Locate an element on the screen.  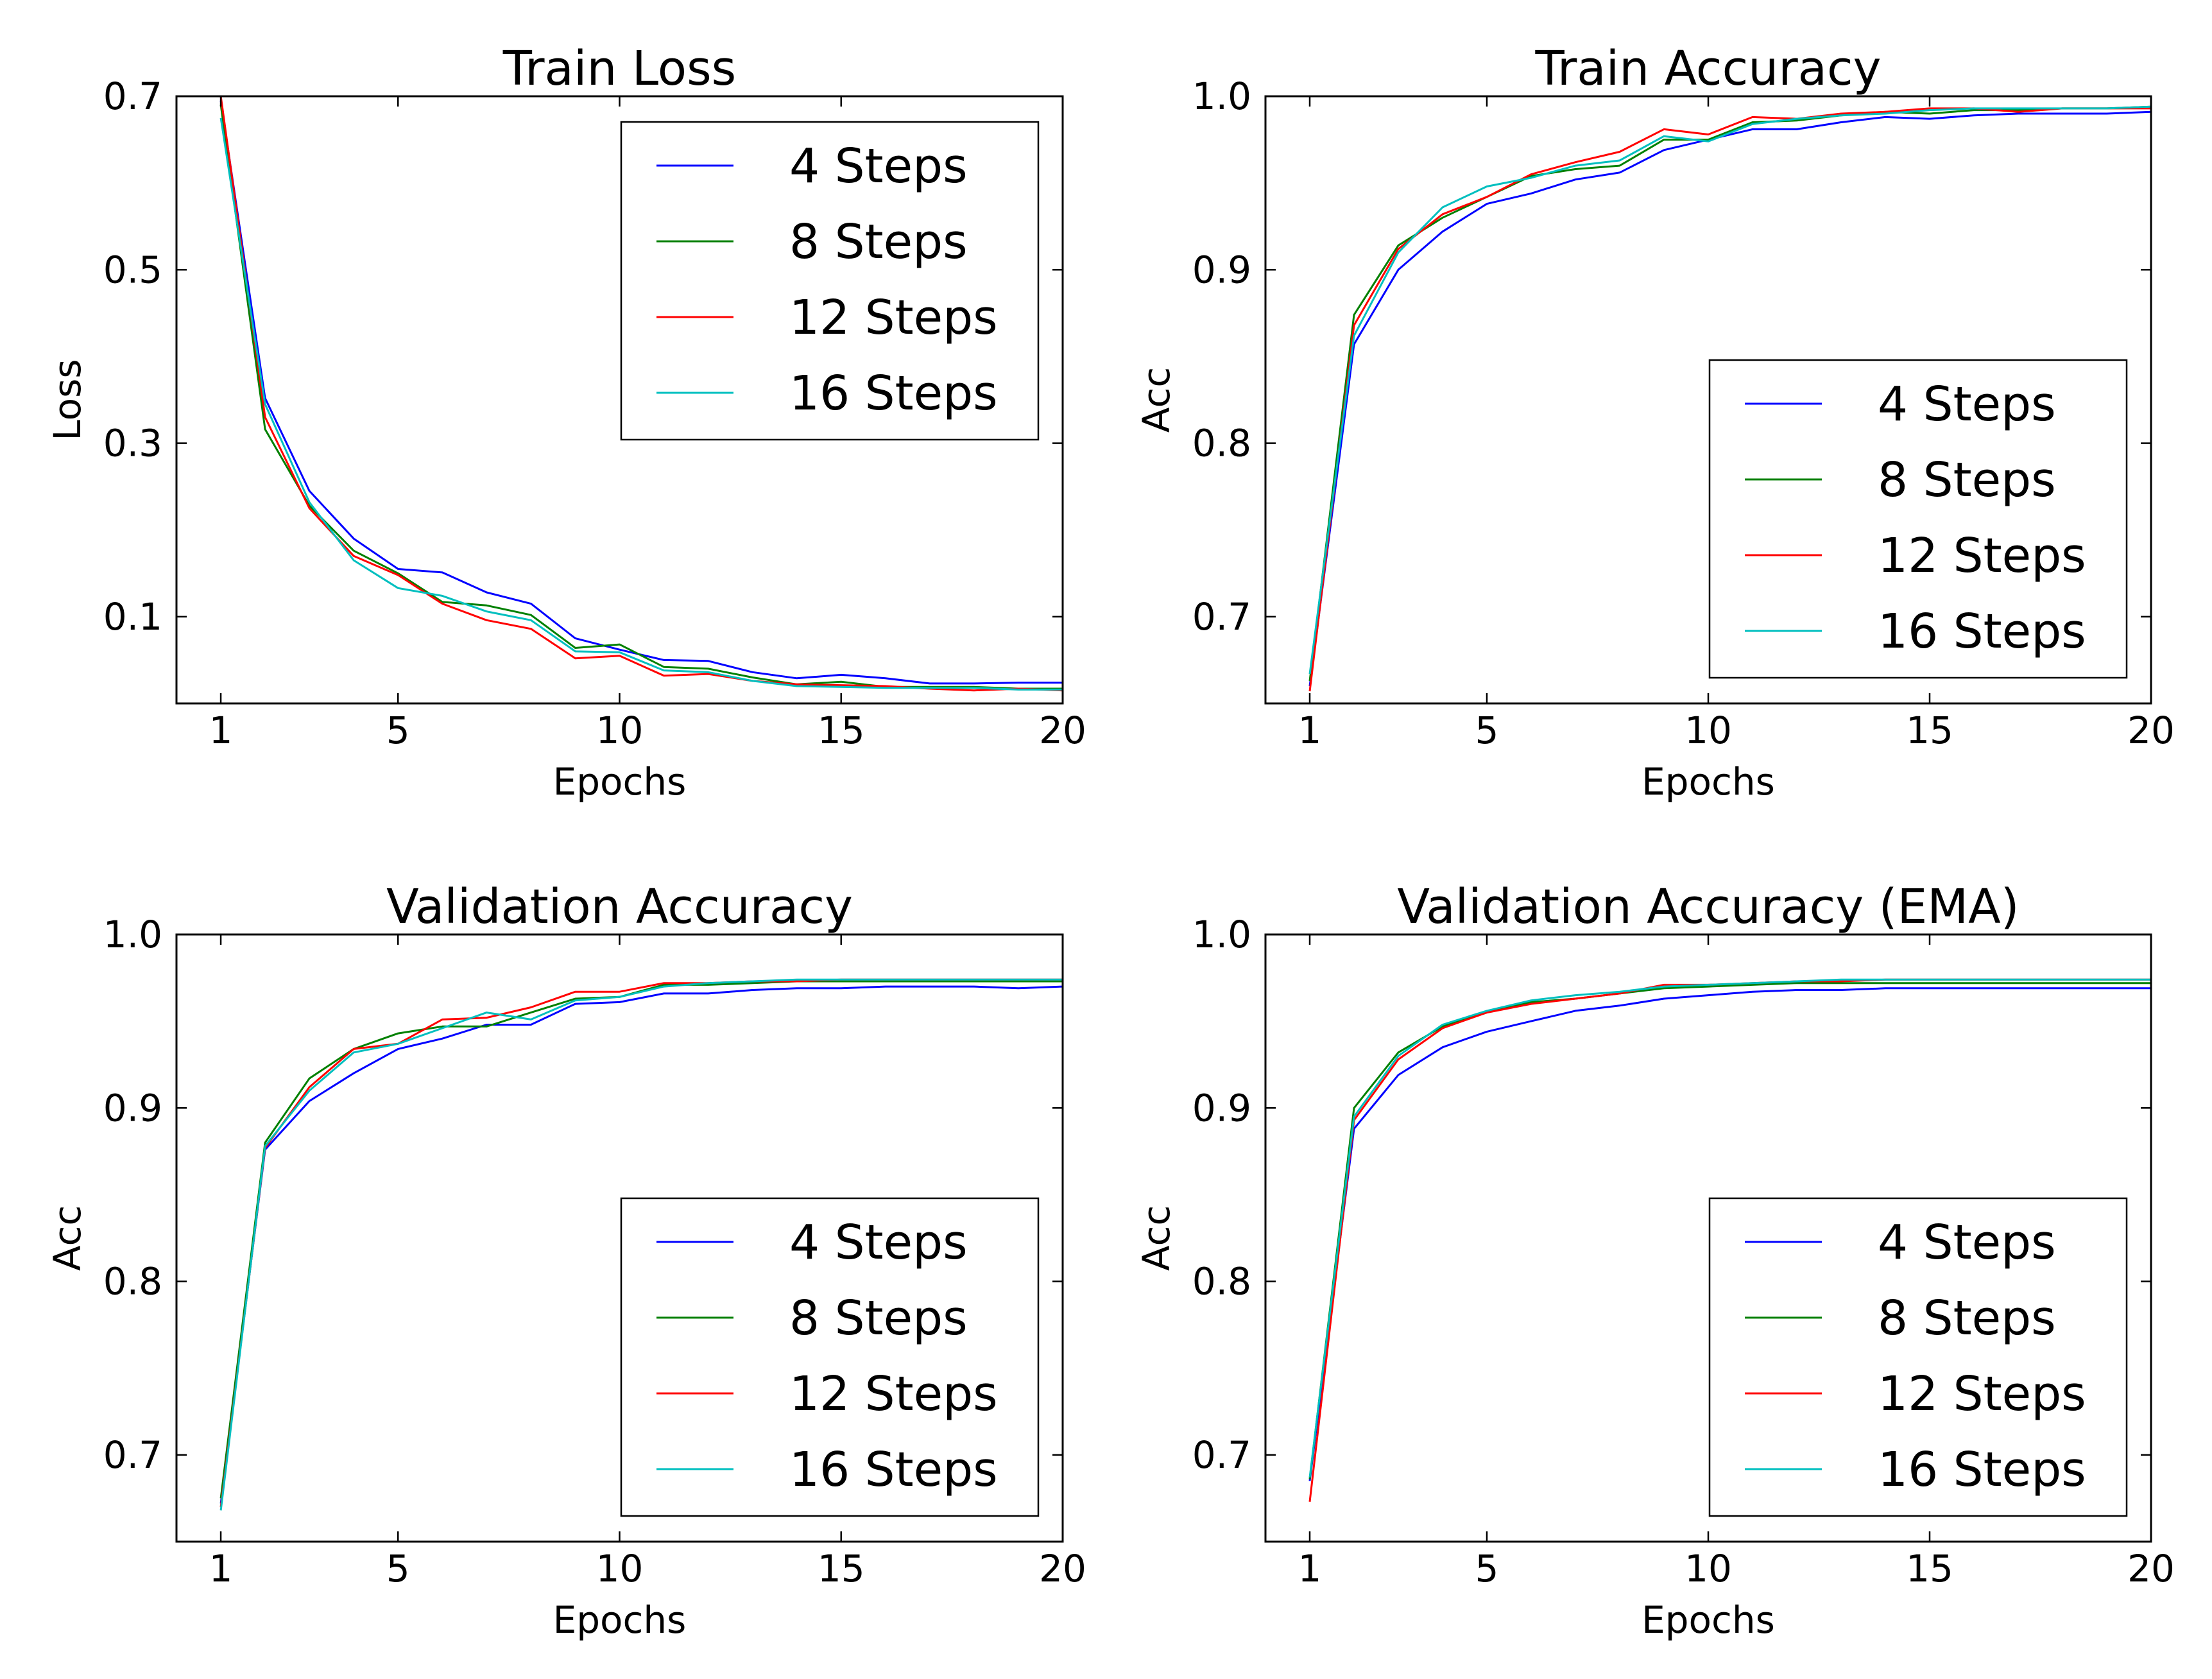
y-tick-label: 0.5 is located at coordinates (132, 269).